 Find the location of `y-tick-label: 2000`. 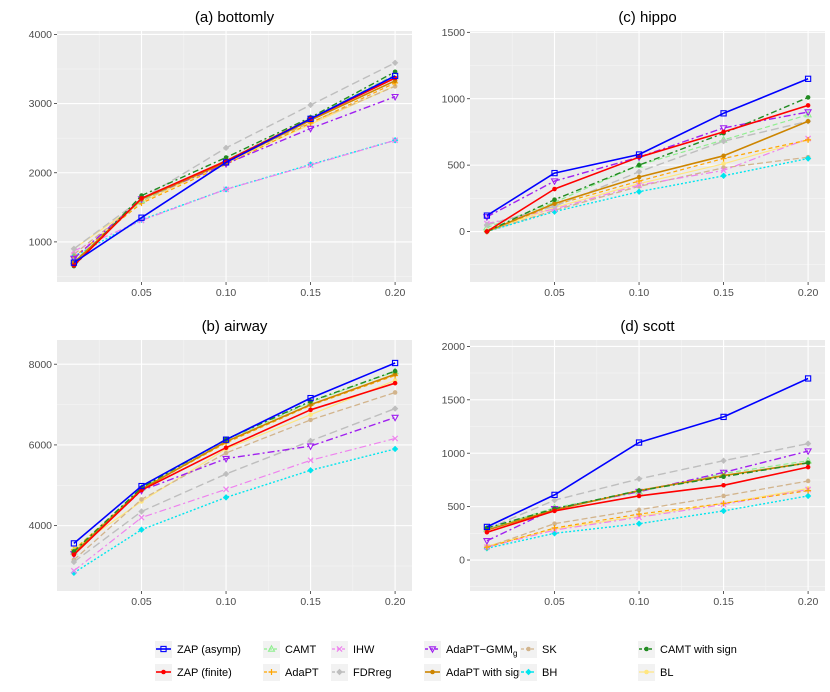

y-tick-label: 2000 is located at coordinates (454, 347).